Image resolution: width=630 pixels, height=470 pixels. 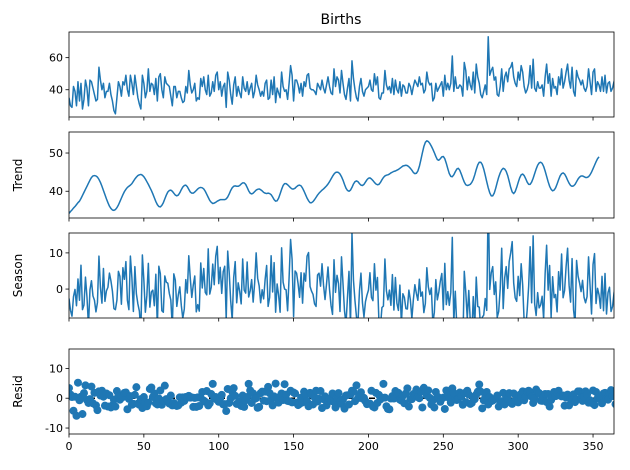 I want to click on x-tick-label: 350, so click(x=593, y=446).